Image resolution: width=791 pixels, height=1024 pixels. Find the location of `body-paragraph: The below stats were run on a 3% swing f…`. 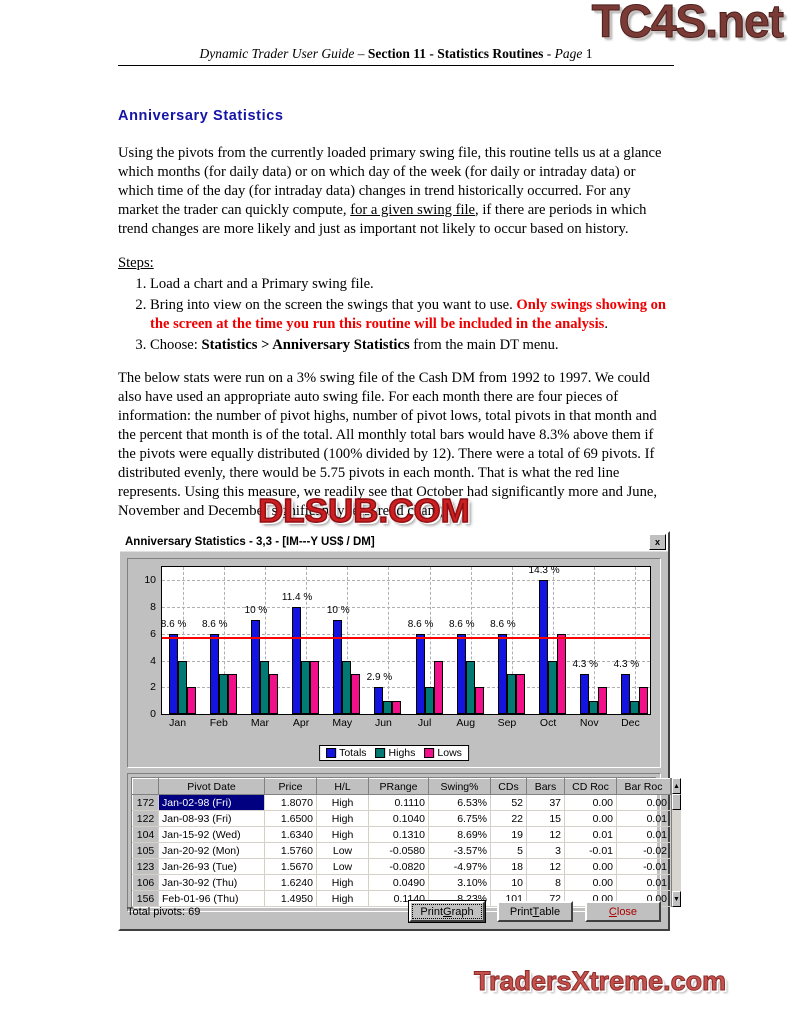

body-paragraph: The below stats were run on a 3% swing f… is located at coordinates (387, 444).